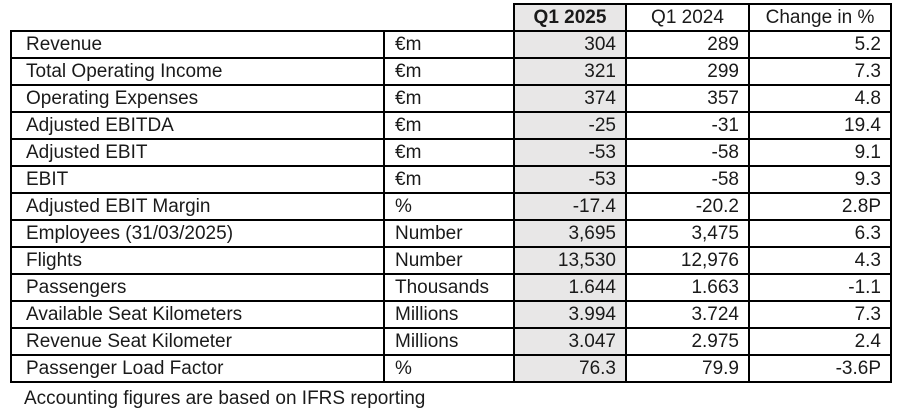 Image resolution: width=898 pixels, height=415 pixels. What do you see at coordinates (820, 233) in the screenshot?
I see `value-change: 6.3` at bounding box center [820, 233].